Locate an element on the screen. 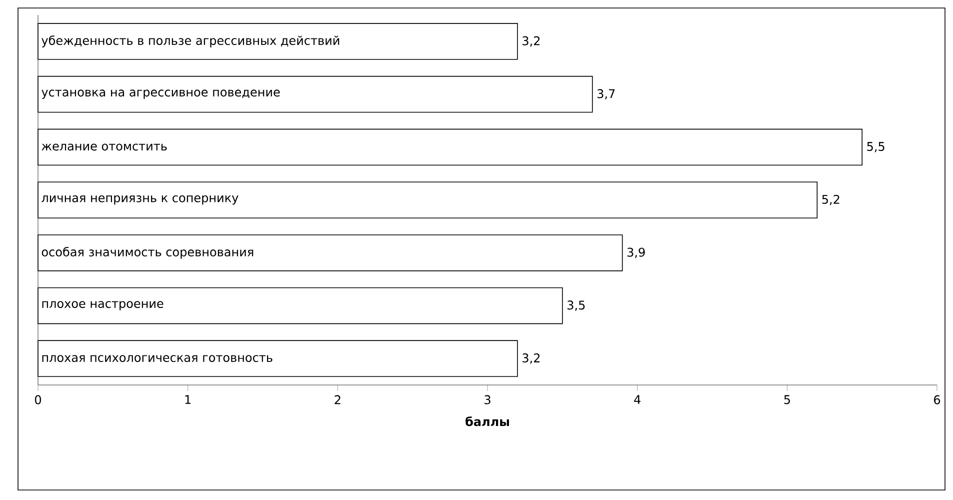 Image resolution: width=953 pixels, height=500 pixels. y-tick-label: желание отомстить is located at coordinates (104, 147).